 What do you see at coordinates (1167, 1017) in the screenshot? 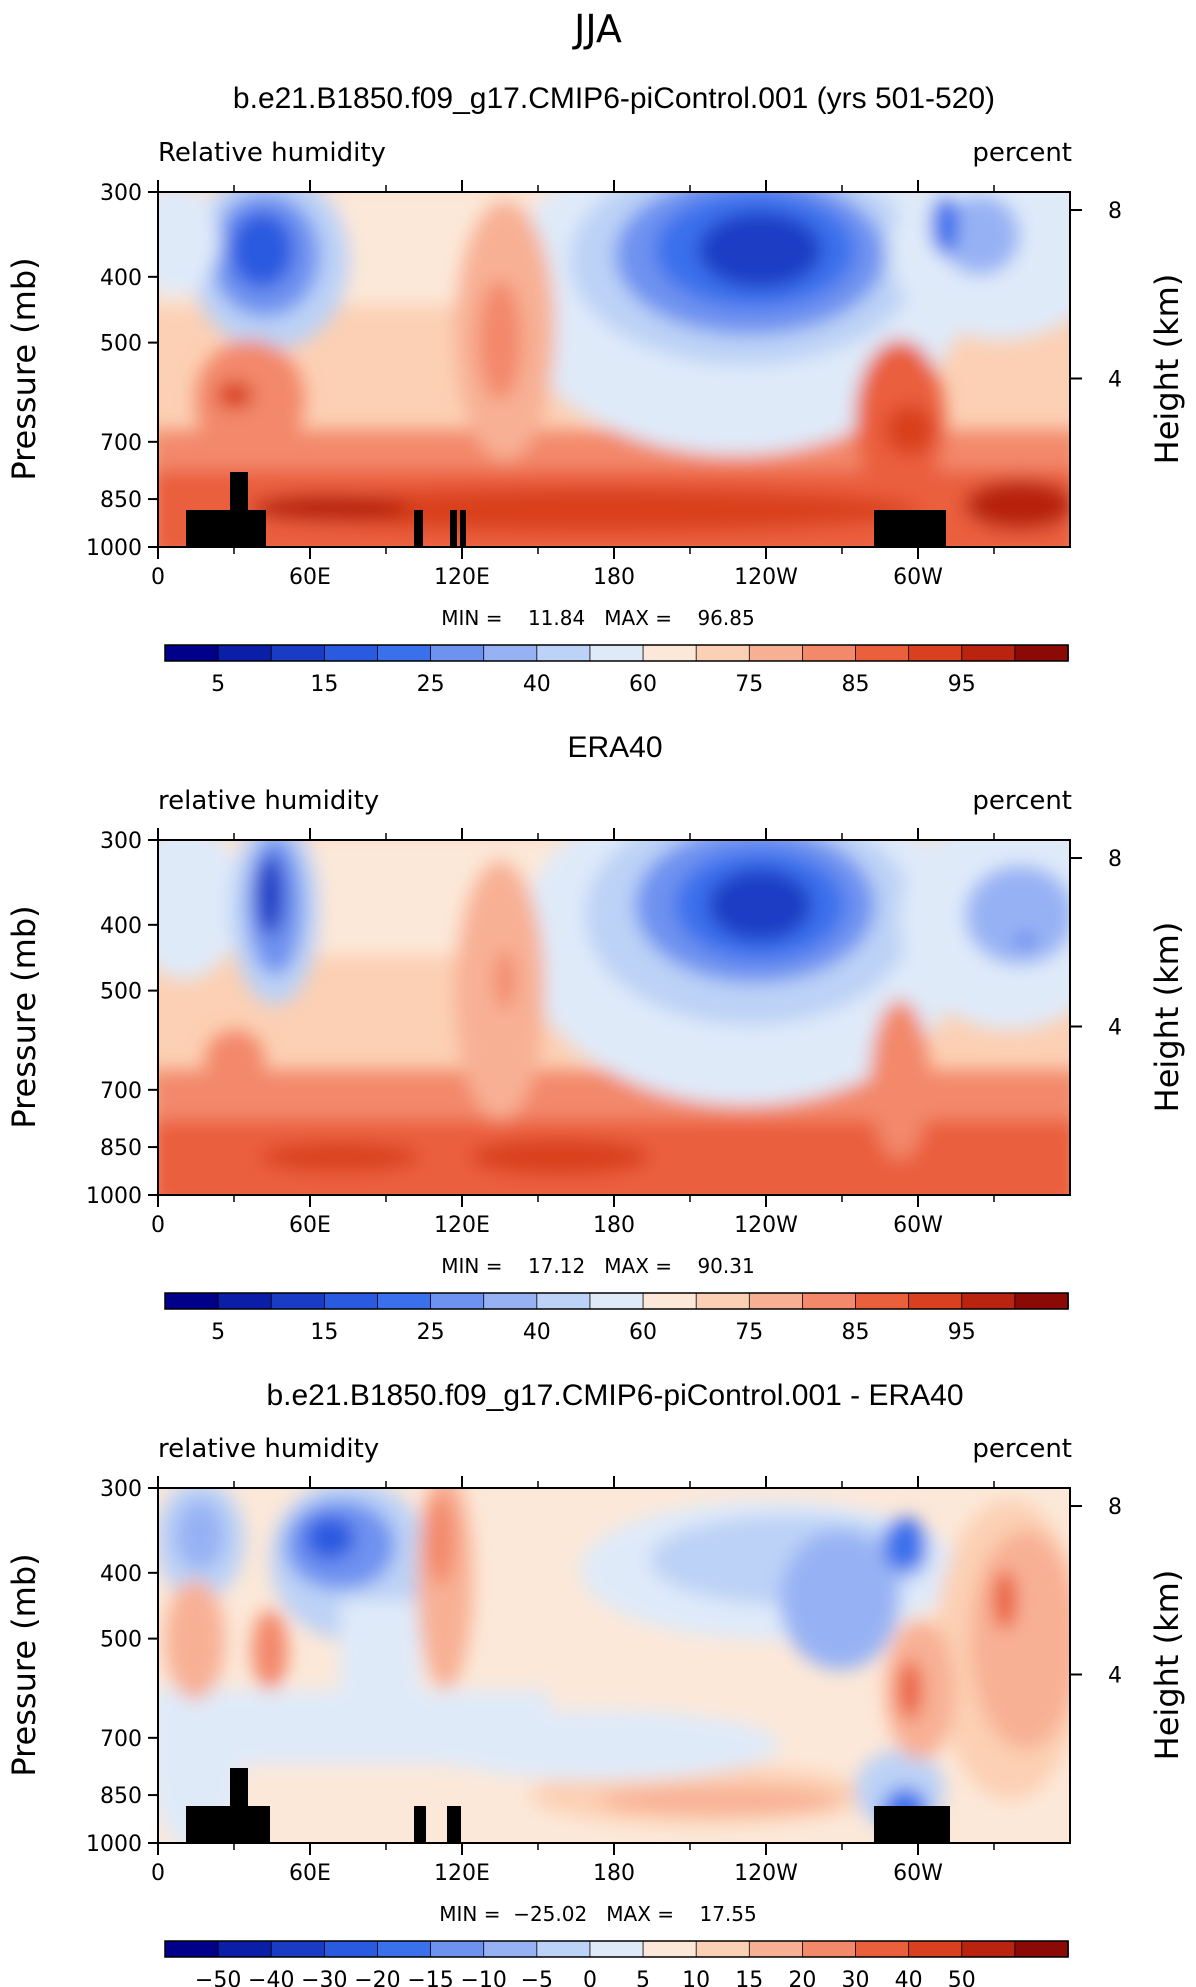
I see `panel-2-y2-axis-label: Height (km)` at bounding box center [1167, 1017].